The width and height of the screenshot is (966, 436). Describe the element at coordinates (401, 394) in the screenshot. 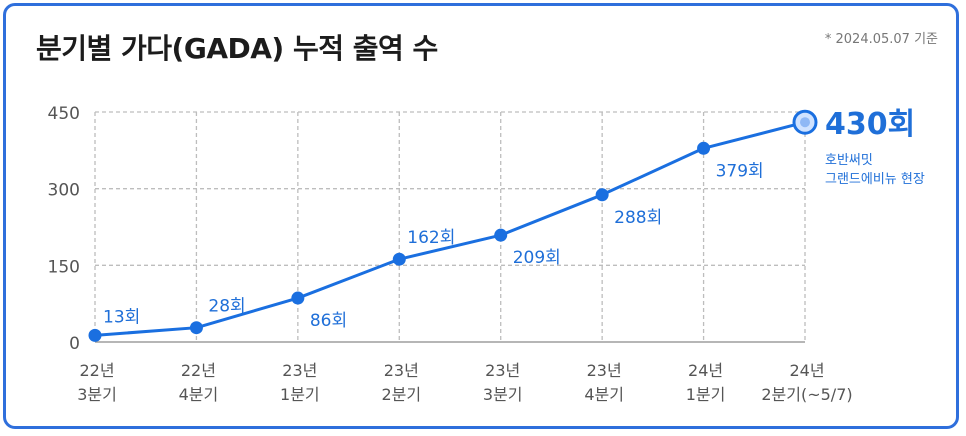

I see `x-tick-label: 2분기` at that location.